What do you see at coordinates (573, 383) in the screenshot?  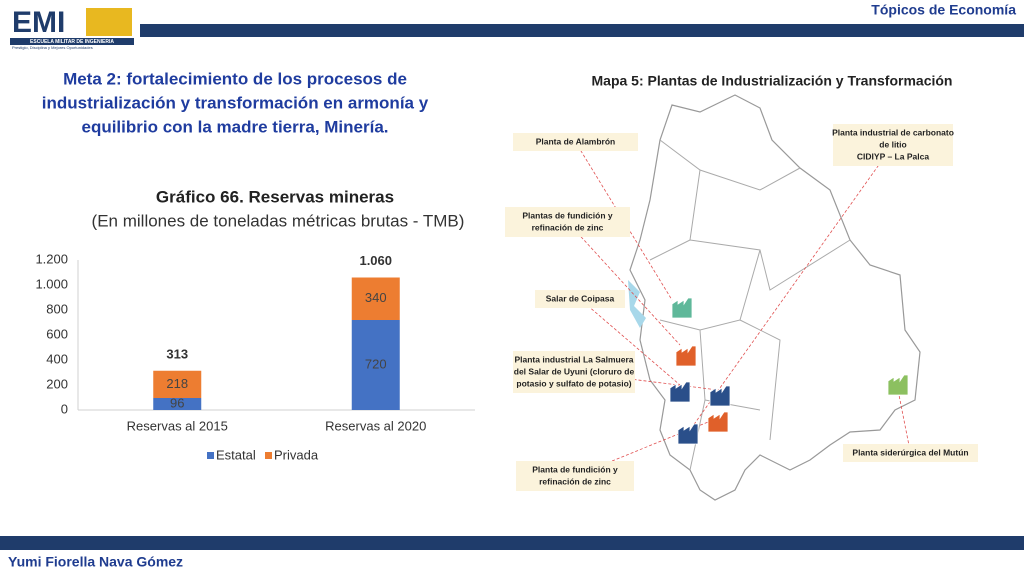 I see `map-label: potasio y sulfato de potasio)` at bounding box center [573, 383].